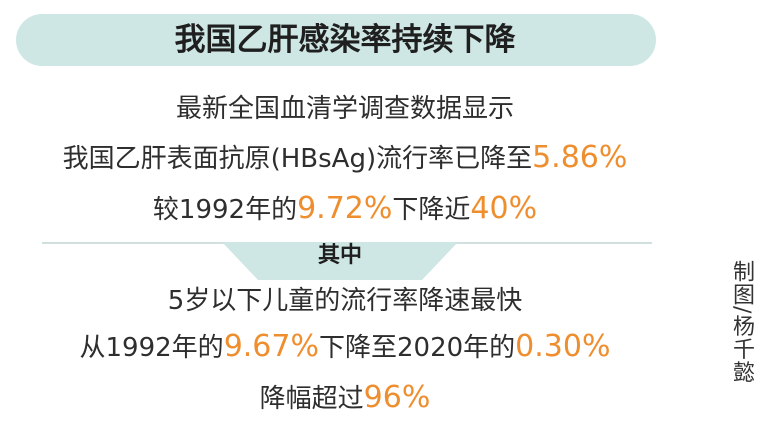 Image resolution: width=768 pixels, height=435 pixels. What do you see at coordinates (225, 210) in the screenshot?
I see `comparison-pre: 较1992年的` at bounding box center [225, 210].